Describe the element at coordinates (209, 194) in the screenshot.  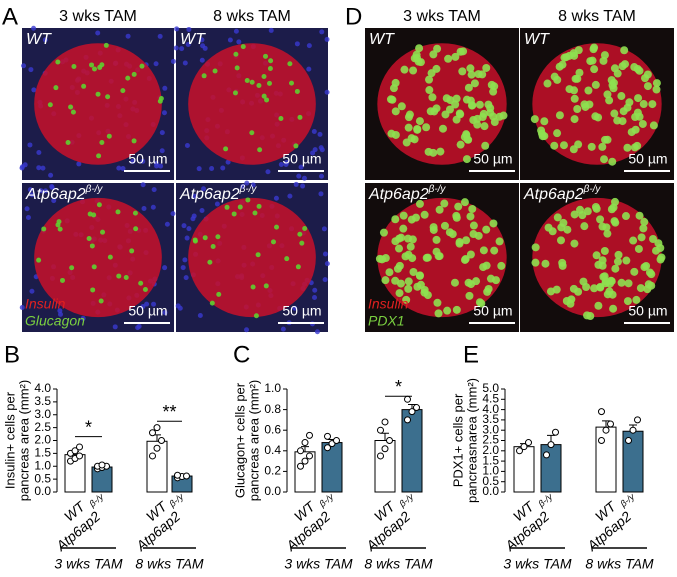
I see `genotype: Atp6ap2` at that location.